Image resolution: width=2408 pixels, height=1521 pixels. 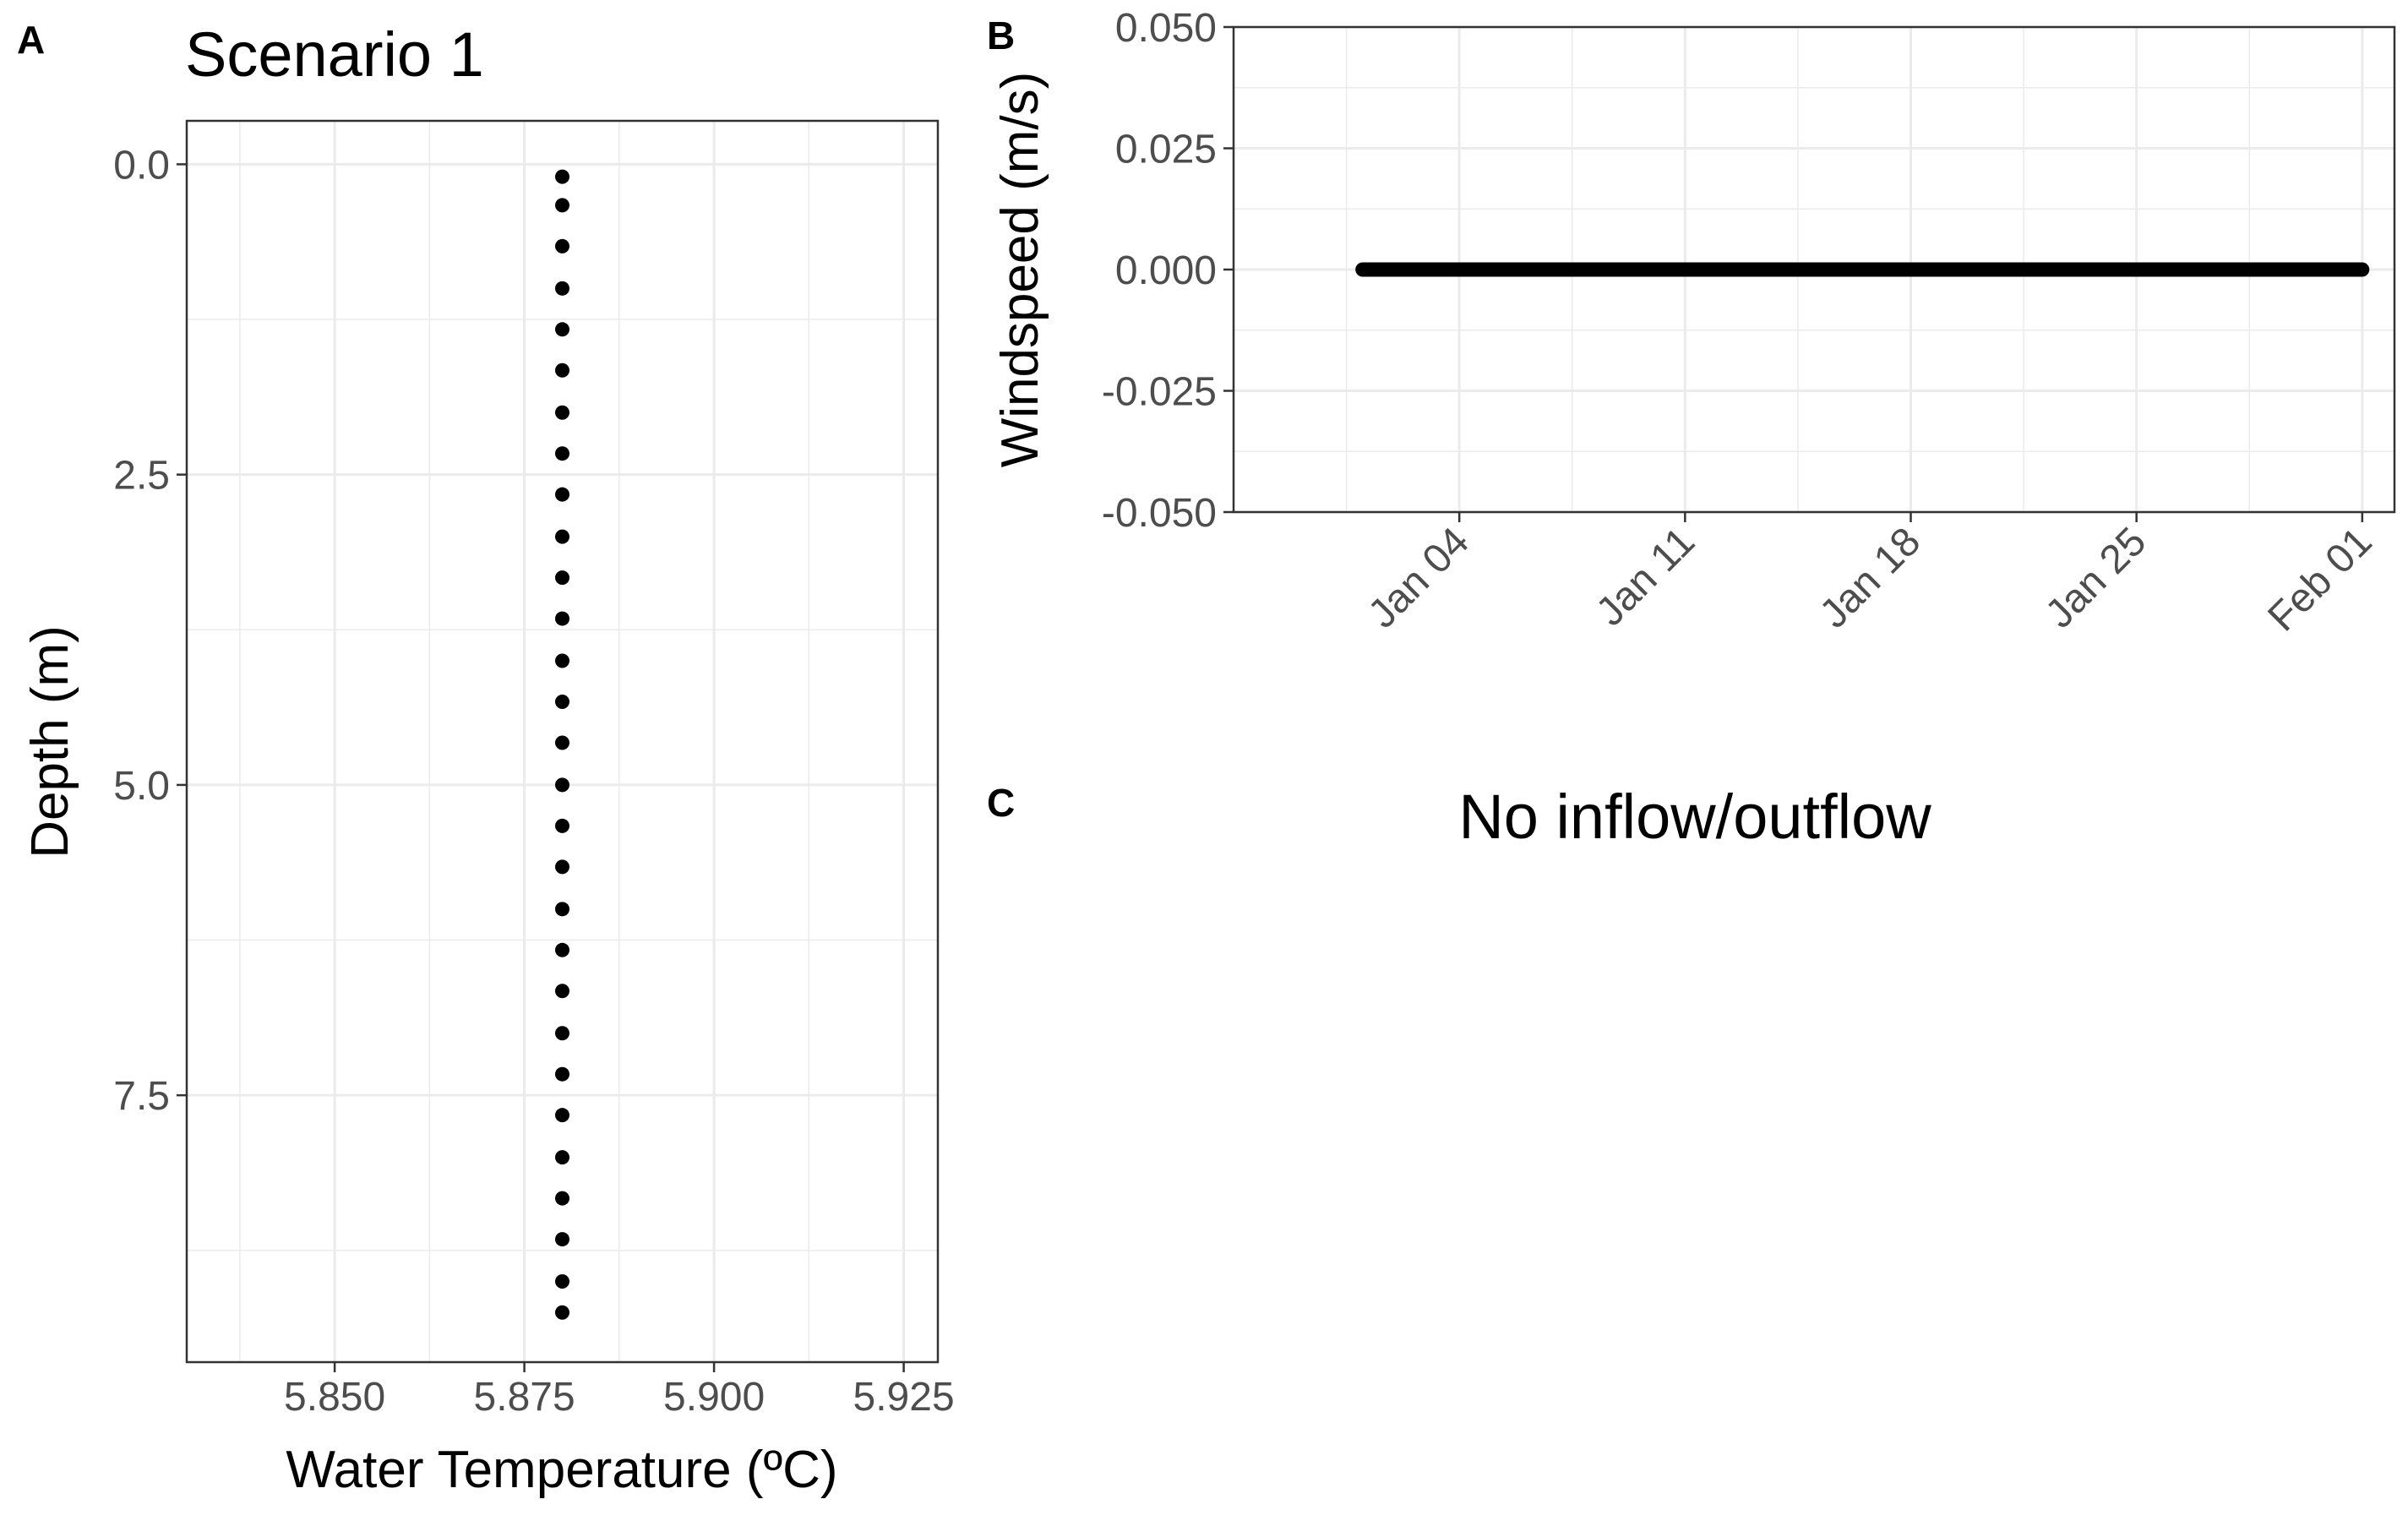 I want to click on panel-a-letter: A, so click(x=31, y=40).